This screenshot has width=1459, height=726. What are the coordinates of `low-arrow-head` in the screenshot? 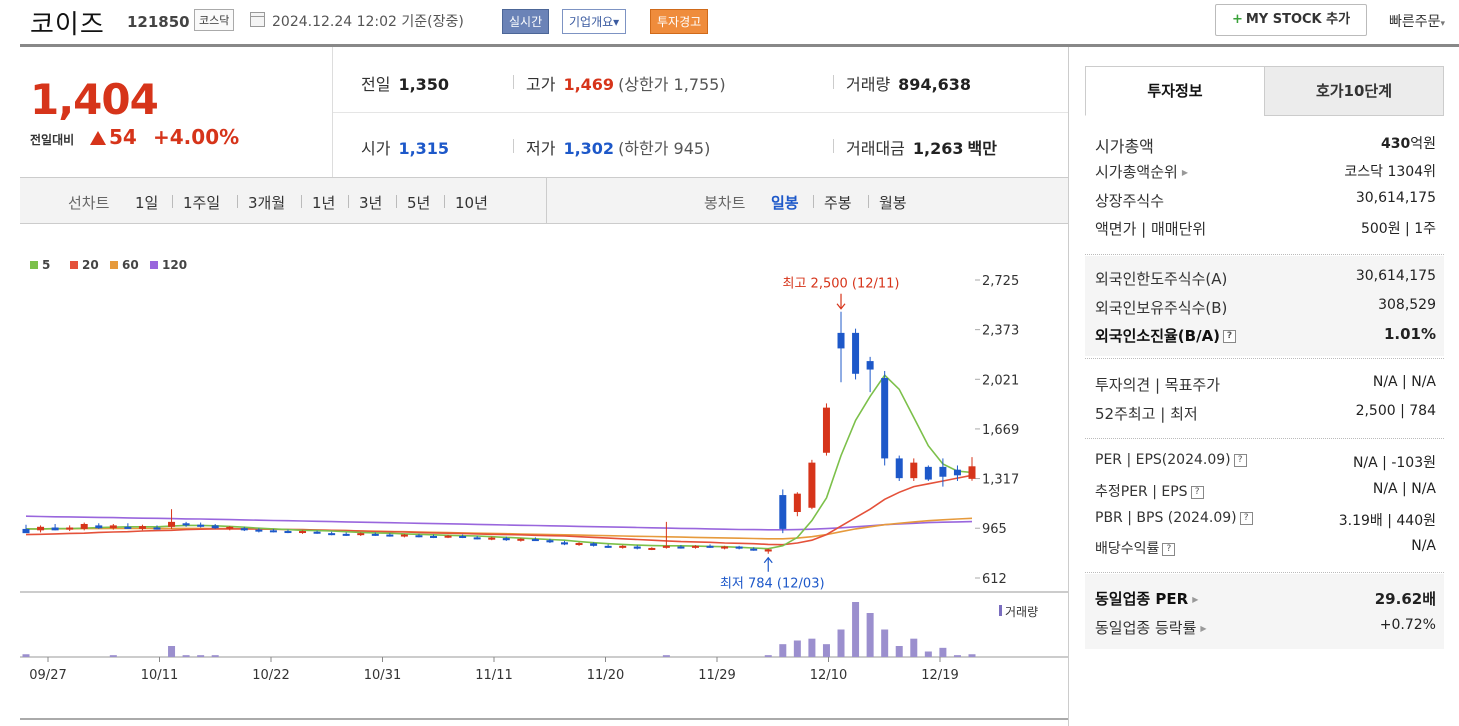 It's located at (768, 560).